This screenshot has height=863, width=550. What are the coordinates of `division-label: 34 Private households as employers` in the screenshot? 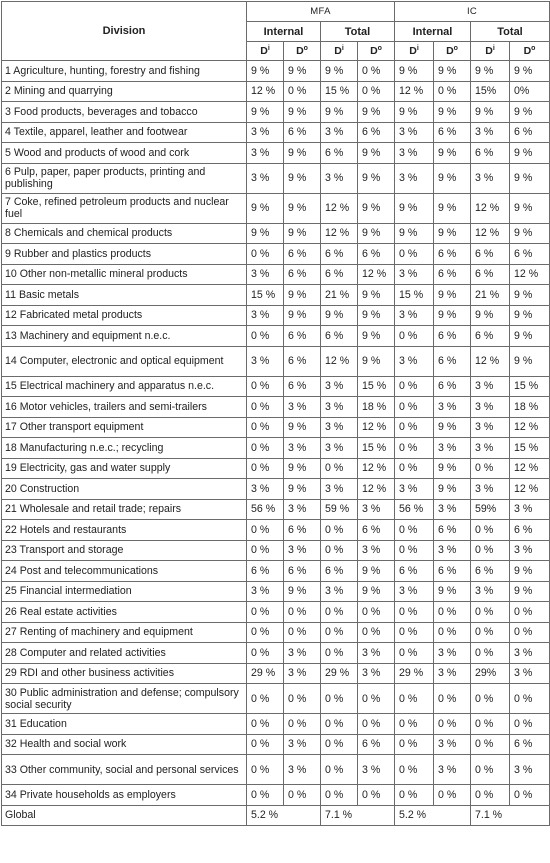 It's located at (124, 795).